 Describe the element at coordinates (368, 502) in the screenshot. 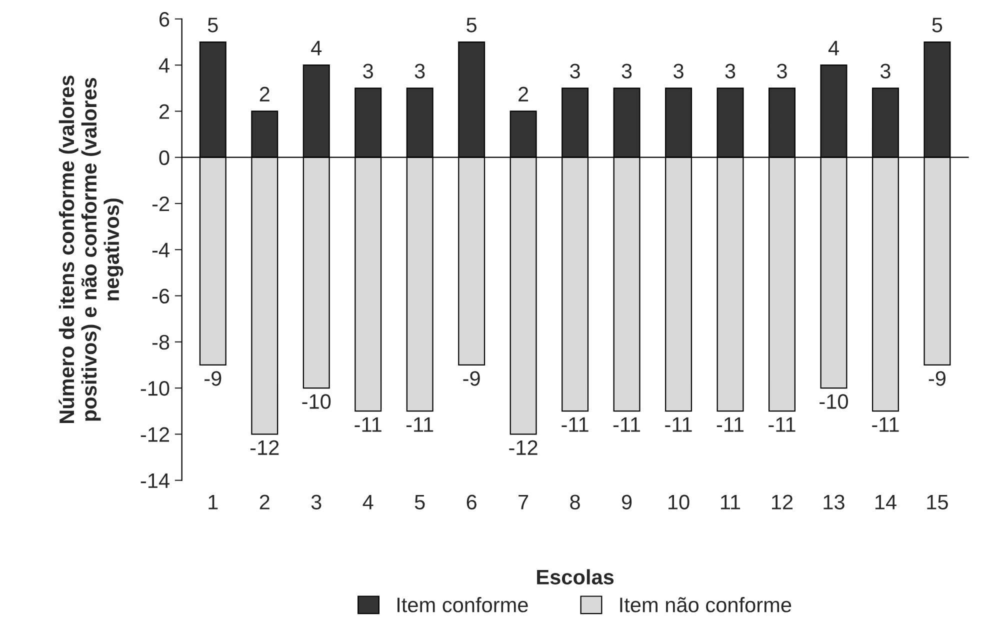

I see `x-tick-label: 4` at that location.